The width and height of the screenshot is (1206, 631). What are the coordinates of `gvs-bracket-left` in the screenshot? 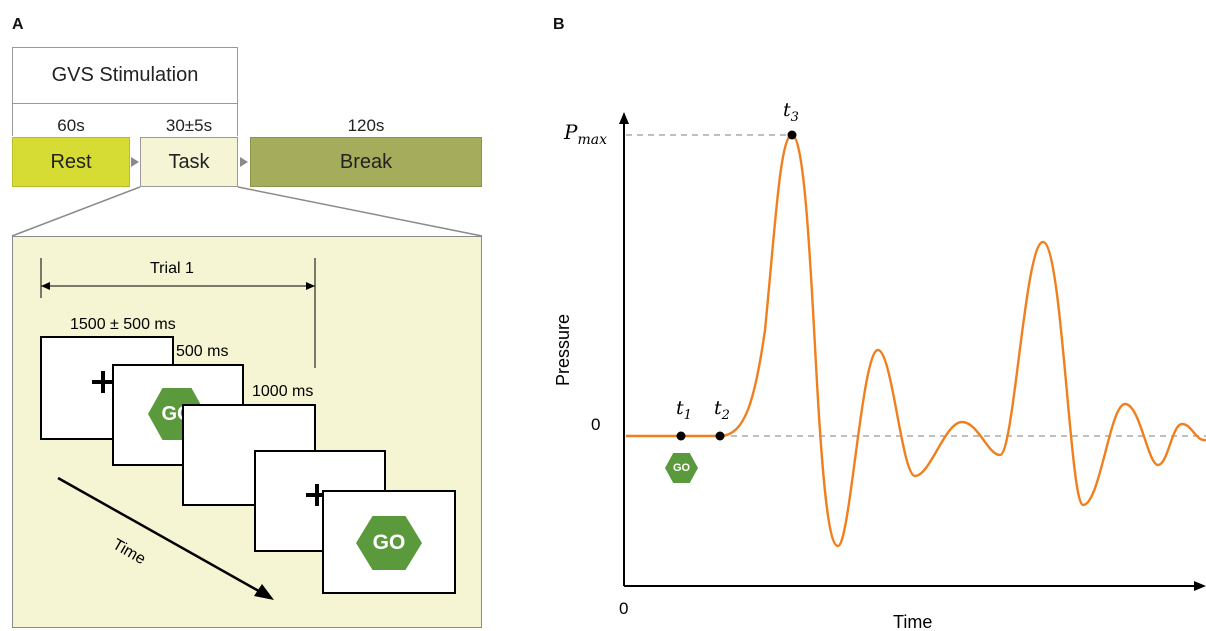 It's located at (12, 120).